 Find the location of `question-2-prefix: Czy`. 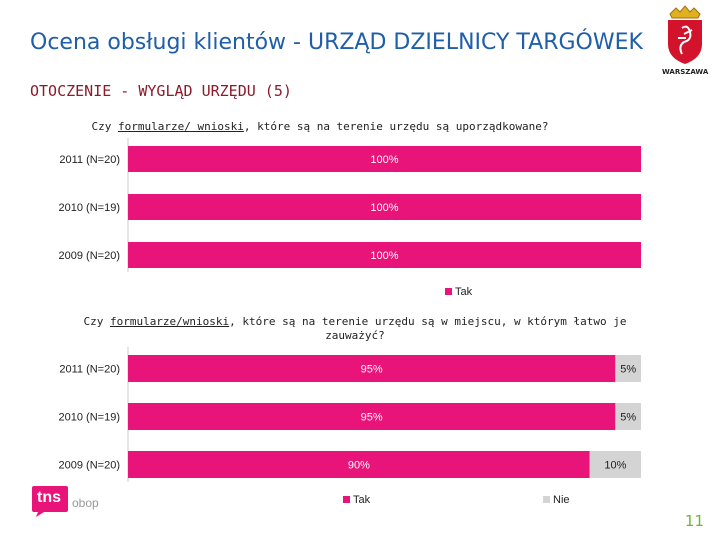

question-2-prefix: Czy is located at coordinates (96, 321).